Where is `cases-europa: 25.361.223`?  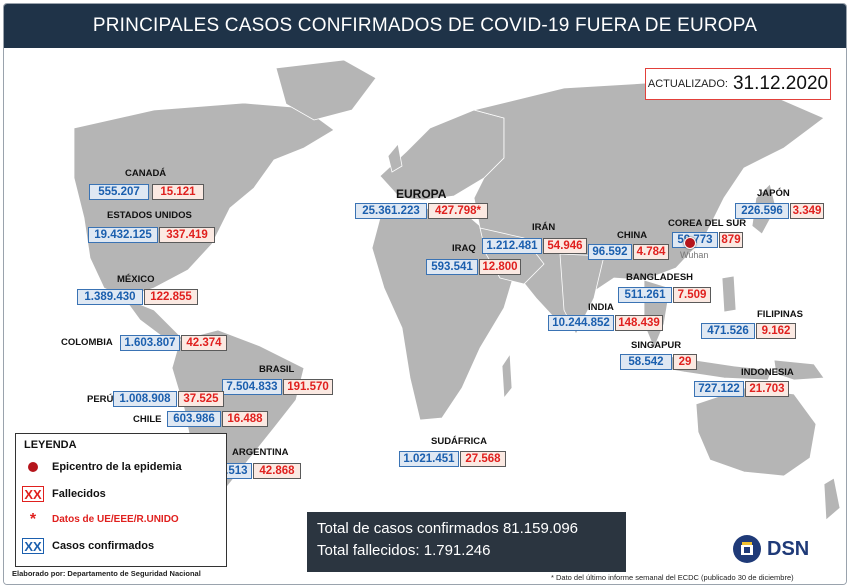 cases-europa: 25.361.223 is located at coordinates (391, 211).